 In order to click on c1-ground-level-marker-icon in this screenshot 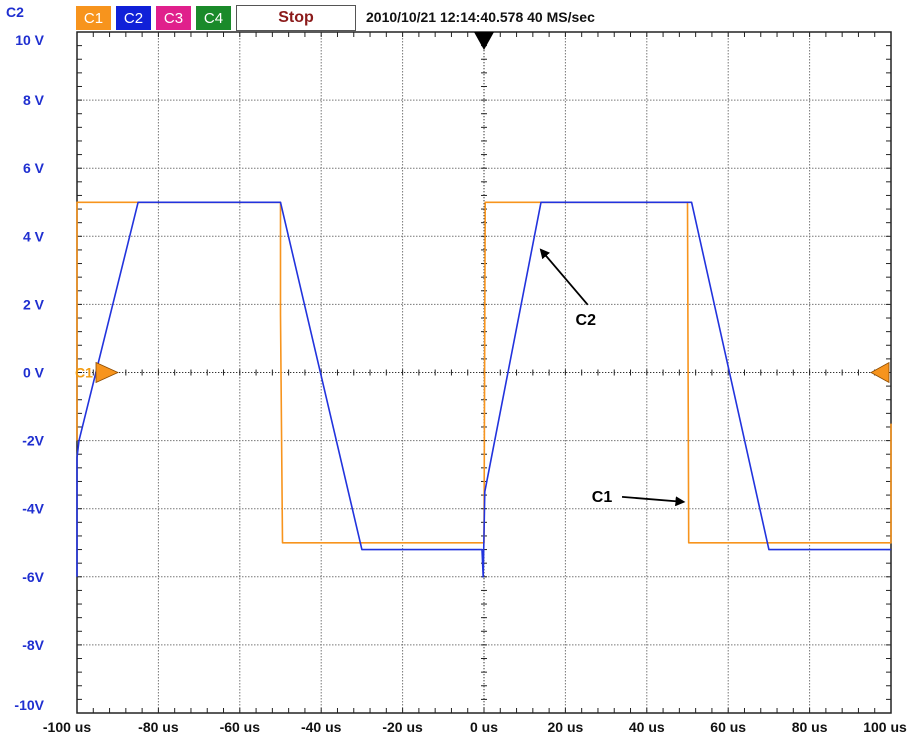, I will do `click(107, 372)`.